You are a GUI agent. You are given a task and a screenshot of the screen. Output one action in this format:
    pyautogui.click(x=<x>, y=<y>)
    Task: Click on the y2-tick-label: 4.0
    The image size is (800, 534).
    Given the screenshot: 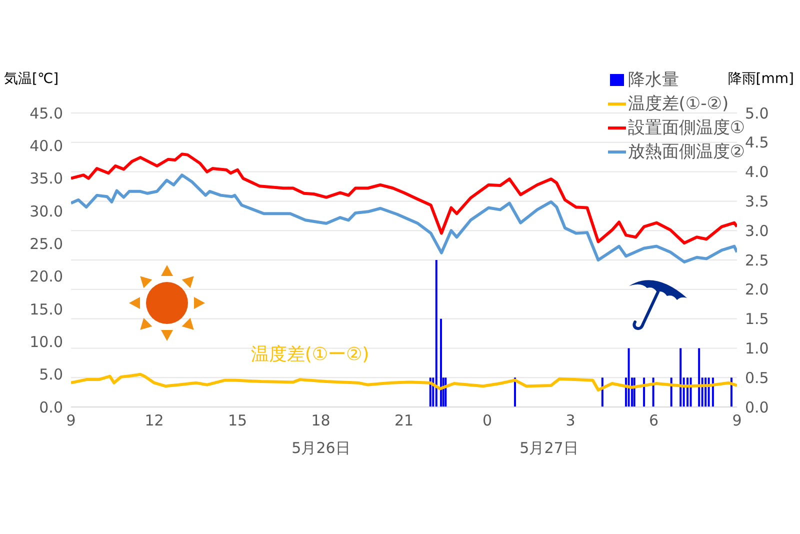 What is the action you would take?
    pyautogui.click(x=757, y=172)
    